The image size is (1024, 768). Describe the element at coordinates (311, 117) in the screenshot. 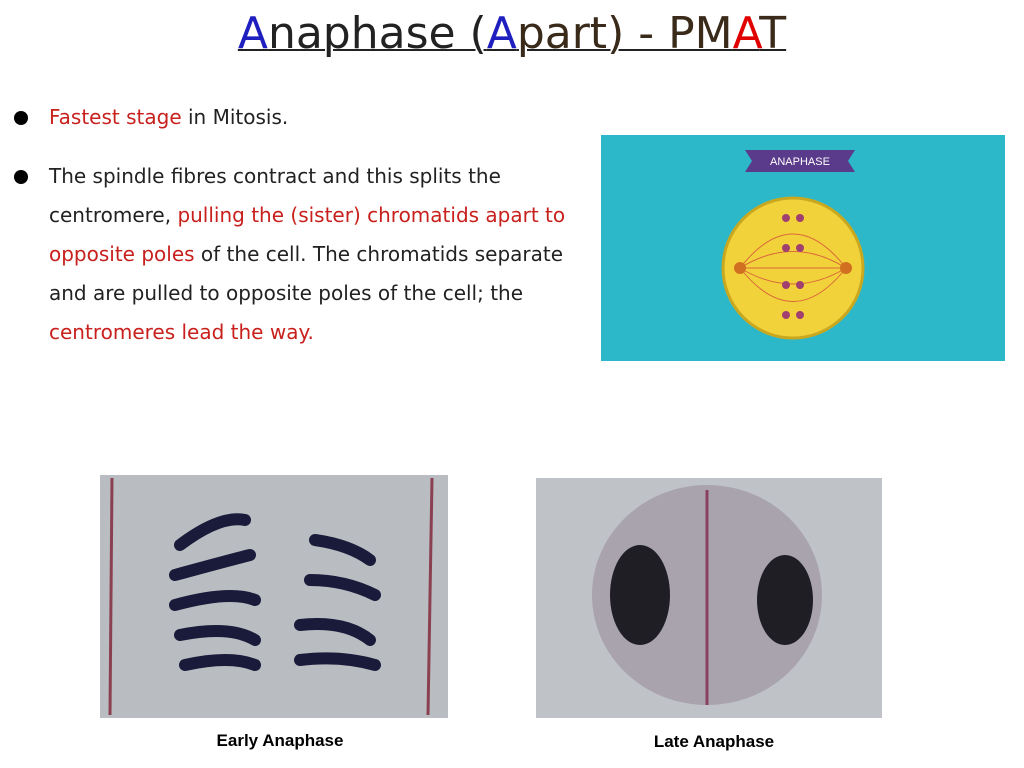

I see `bullet-text: Fastest stage in Mitosis.` at that location.